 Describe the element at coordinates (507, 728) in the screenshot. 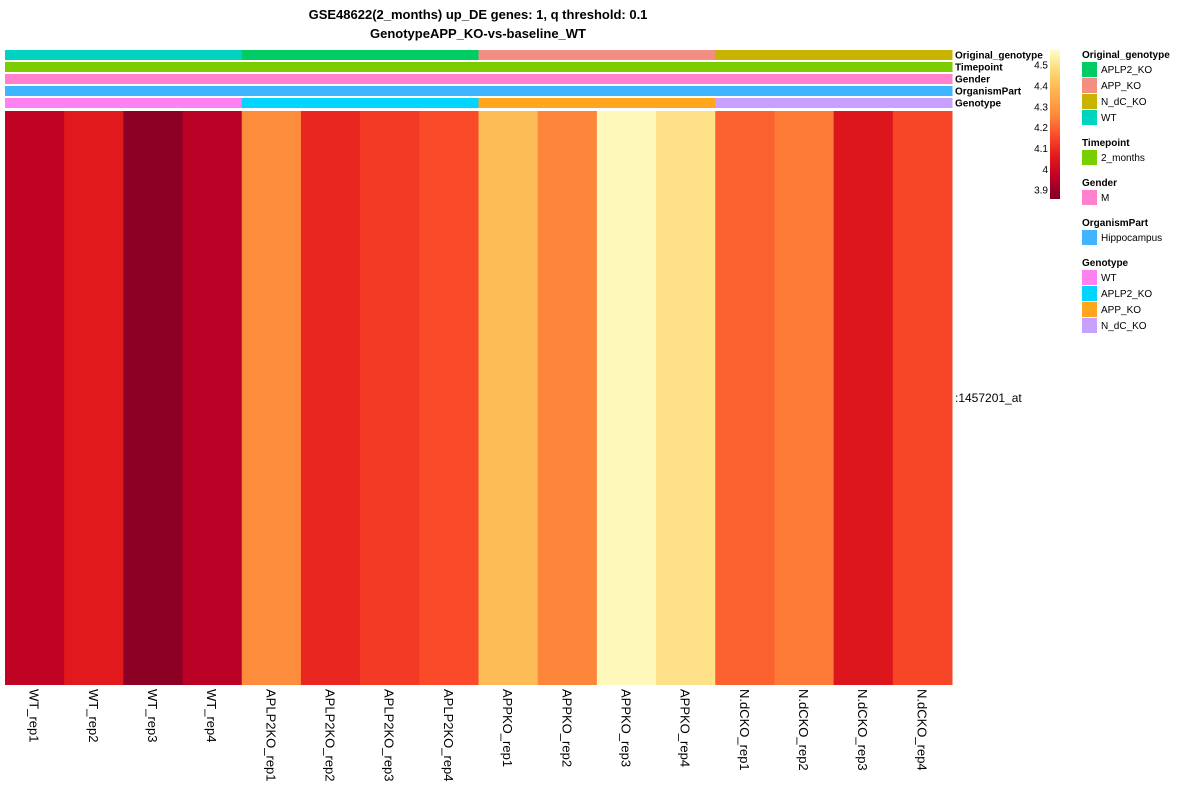

I see `column-label: APPKO_rep1` at that location.